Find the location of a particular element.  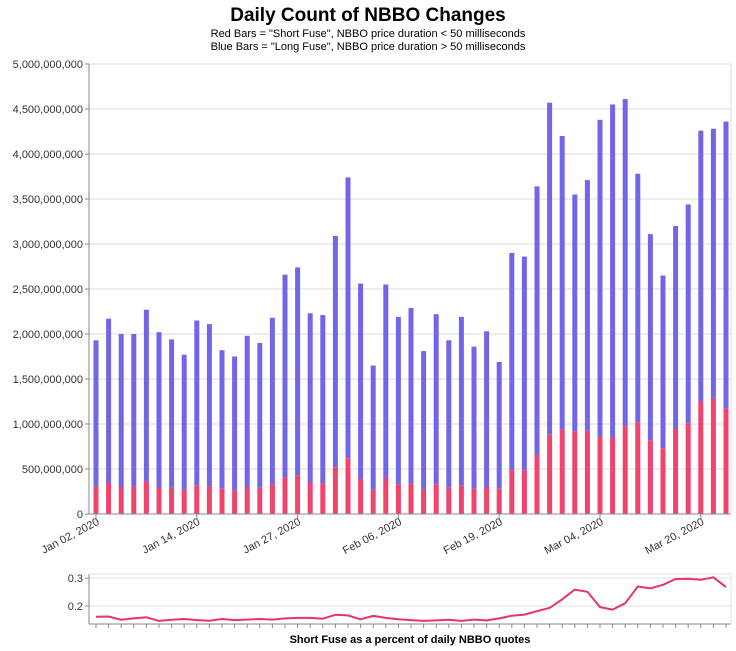

sub-y-tick-label: 0.3 is located at coordinates (75, 579).